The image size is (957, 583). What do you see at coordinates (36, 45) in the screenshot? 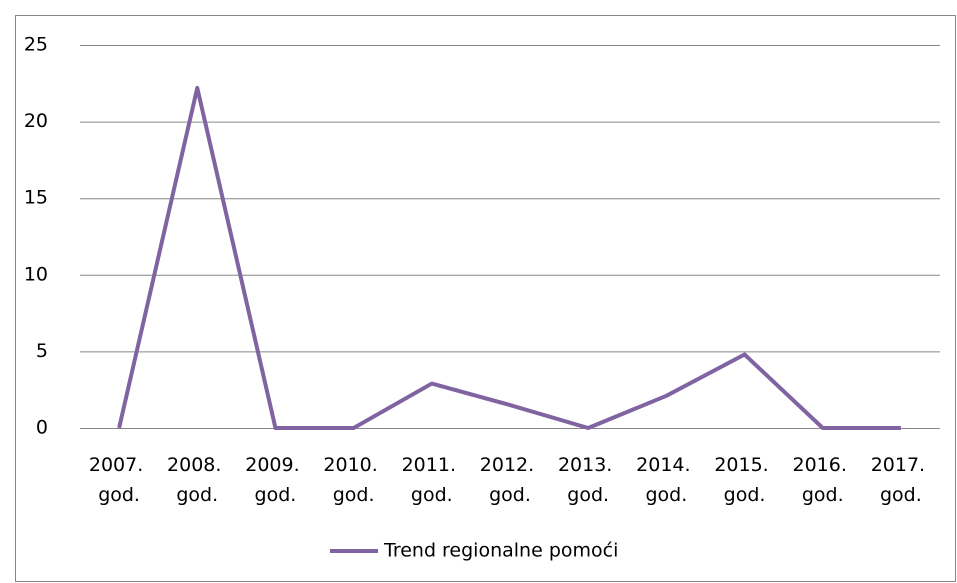
I see `y-tick-label: 25` at bounding box center [36, 45].